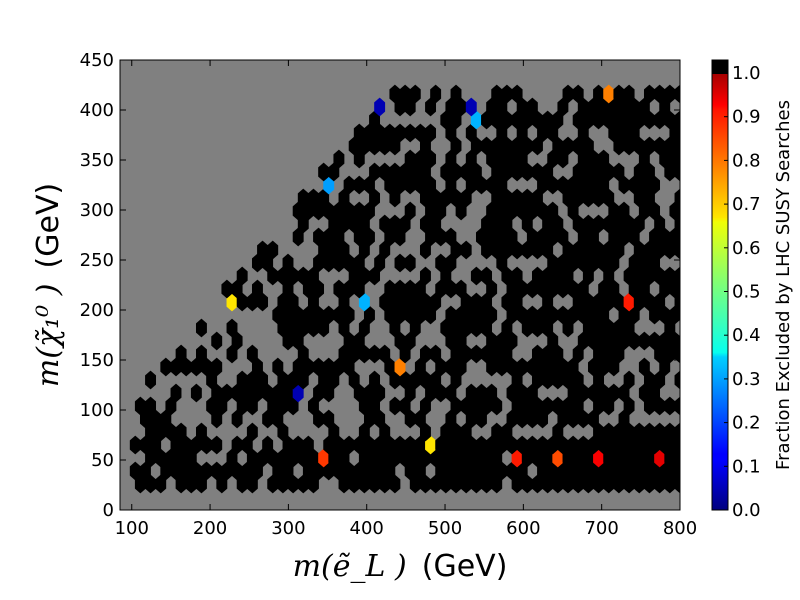  Describe the element at coordinates (210, 528) in the screenshot. I see `x-tick-label: 200` at that location.